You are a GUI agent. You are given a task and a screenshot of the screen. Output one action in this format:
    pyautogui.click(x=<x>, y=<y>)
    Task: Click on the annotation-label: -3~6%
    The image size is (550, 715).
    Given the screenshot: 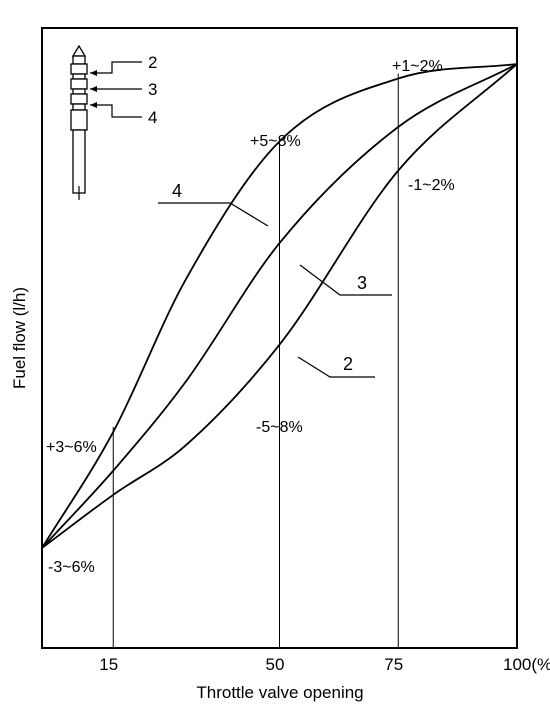 What is the action you would take?
    pyautogui.click(x=71, y=567)
    